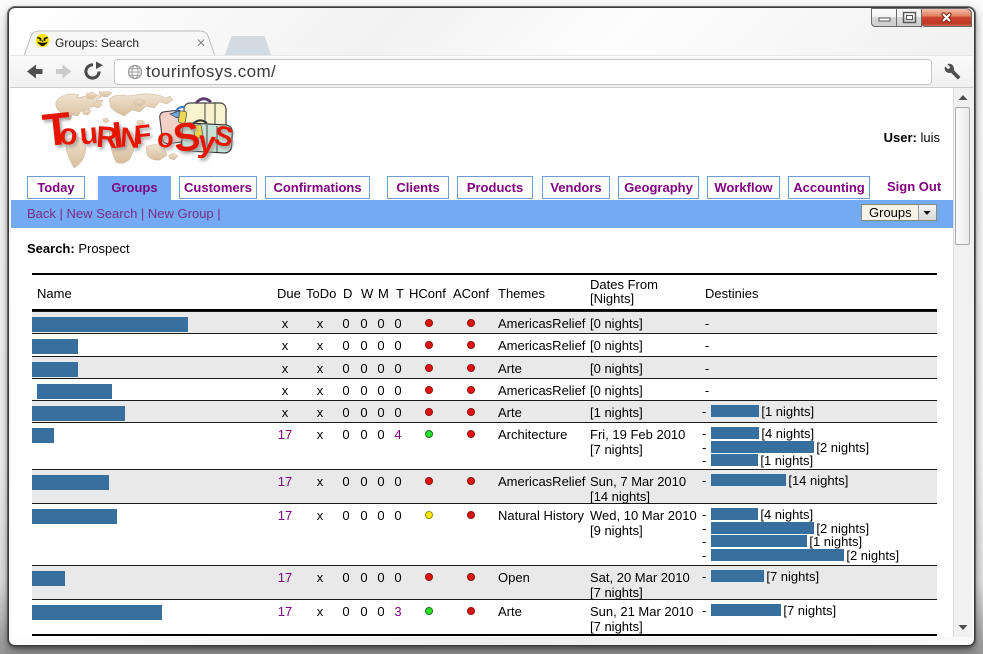  Describe the element at coordinates (117, 135) in the screenshot. I see `svg-text: I` at that location.